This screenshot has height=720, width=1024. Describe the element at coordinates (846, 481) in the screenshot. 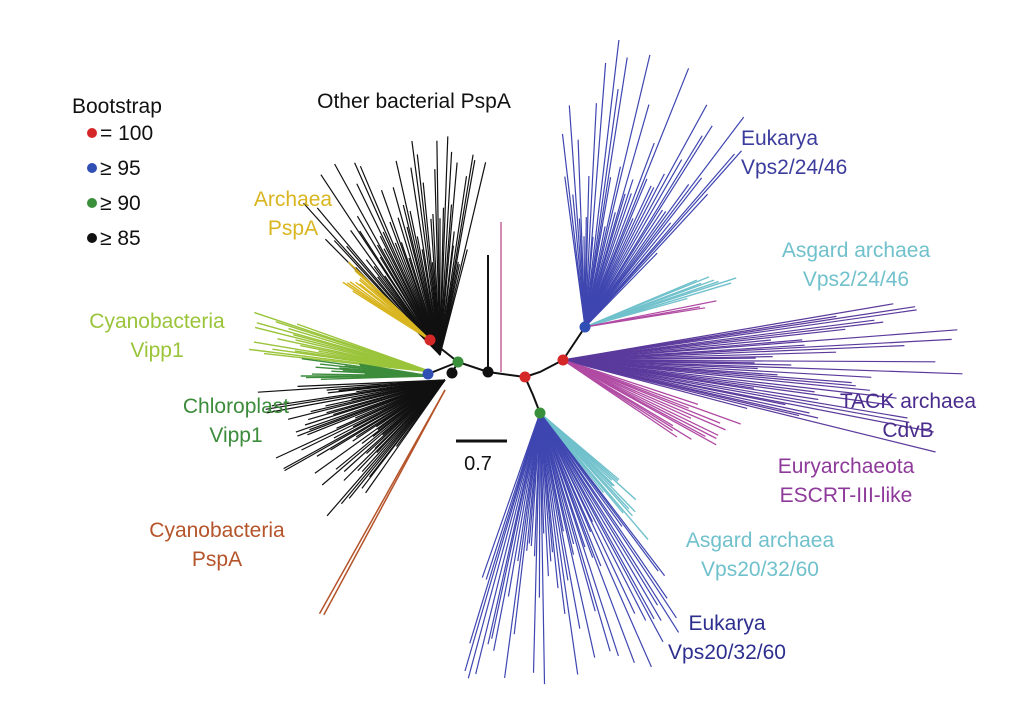

I see `label-euryarchaeota-escrt: Euryarchaeota ESCRT-III-like` at that location.